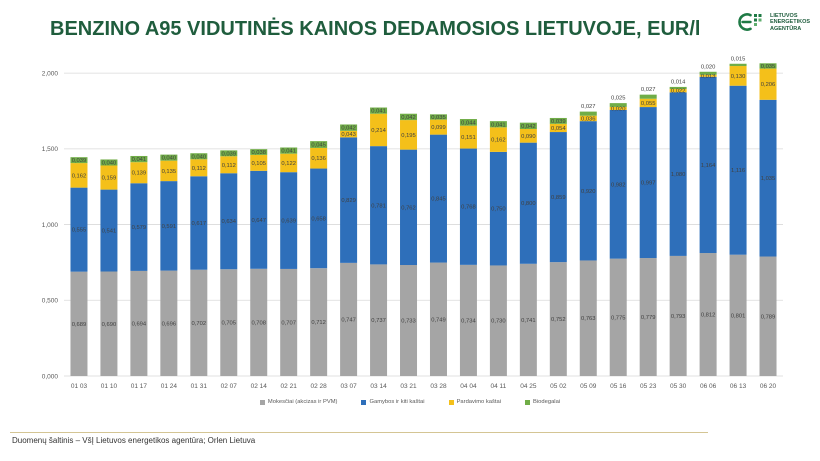 The width and height of the screenshot is (820, 461). I want to click on y-tick-label: 2,000, so click(50, 73).